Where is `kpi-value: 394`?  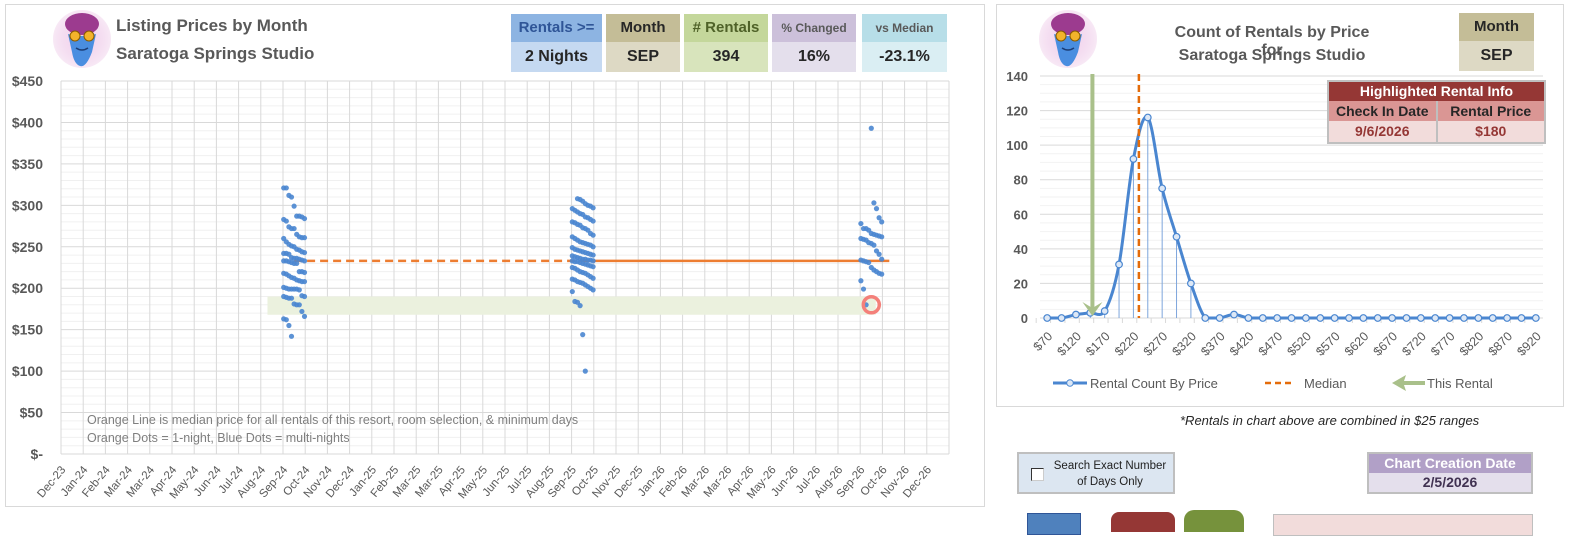 kpi-value: 394 is located at coordinates (726, 57).